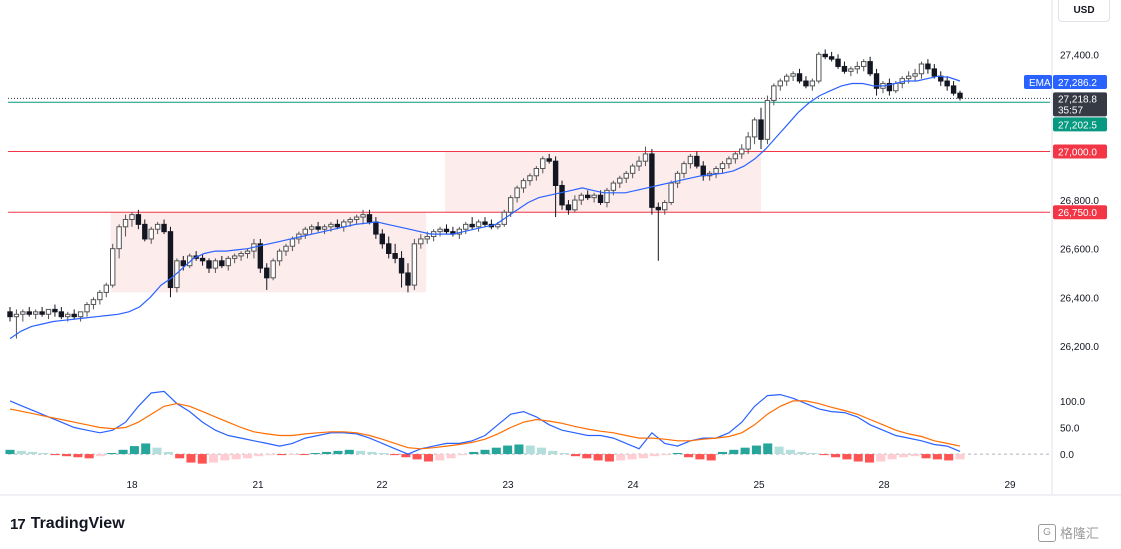 This screenshot has width=1121, height=549. What do you see at coordinates (884, 485) in the screenshot?
I see `time-tick-label: 28` at bounding box center [884, 485].